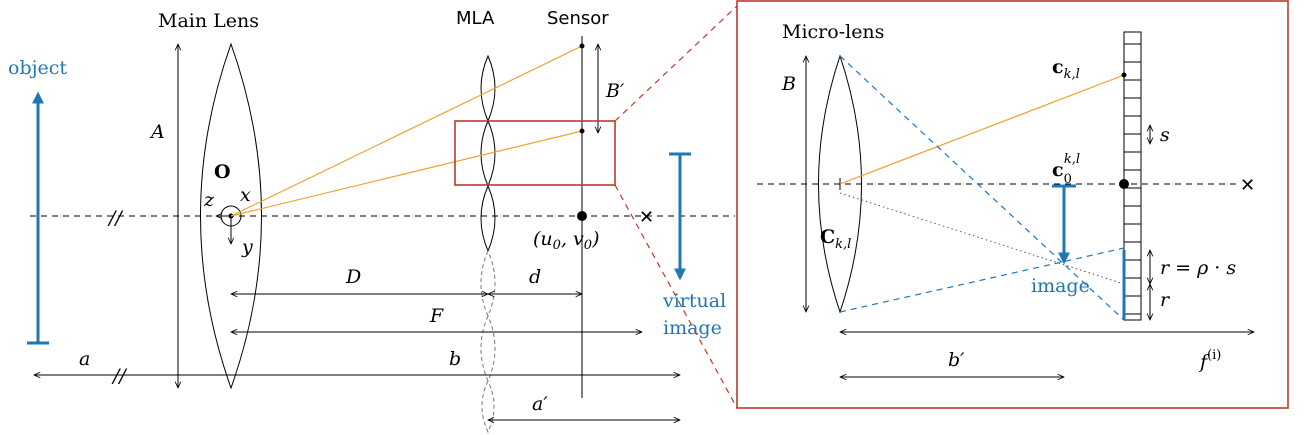 The image size is (1304, 435). I want to click on C-kl-label: Ck,l, so click(835, 239).